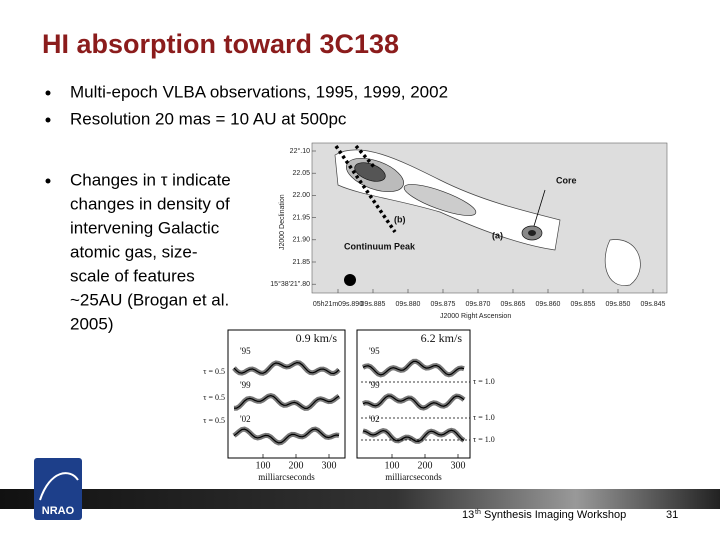 The width and height of the screenshot is (720, 540). Describe the element at coordinates (583, 304) in the screenshot. I see `map-x-tick: 09s.855` at that location.